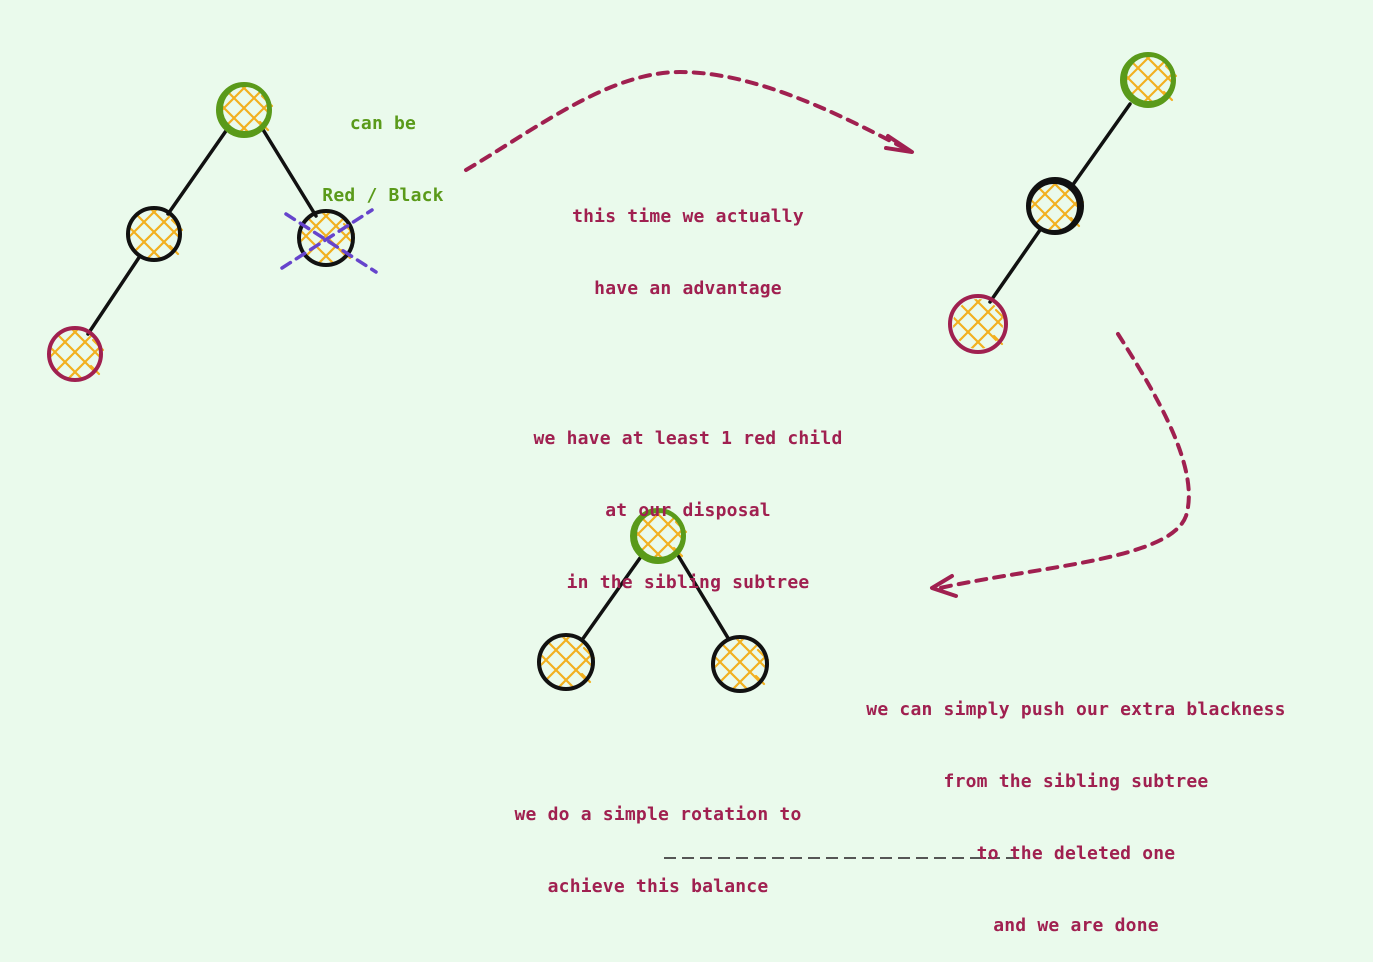  What do you see at coordinates (688, 288) in the screenshot?
I see `advantage-line-2: have an advantage` at bounding box center [688, 288].